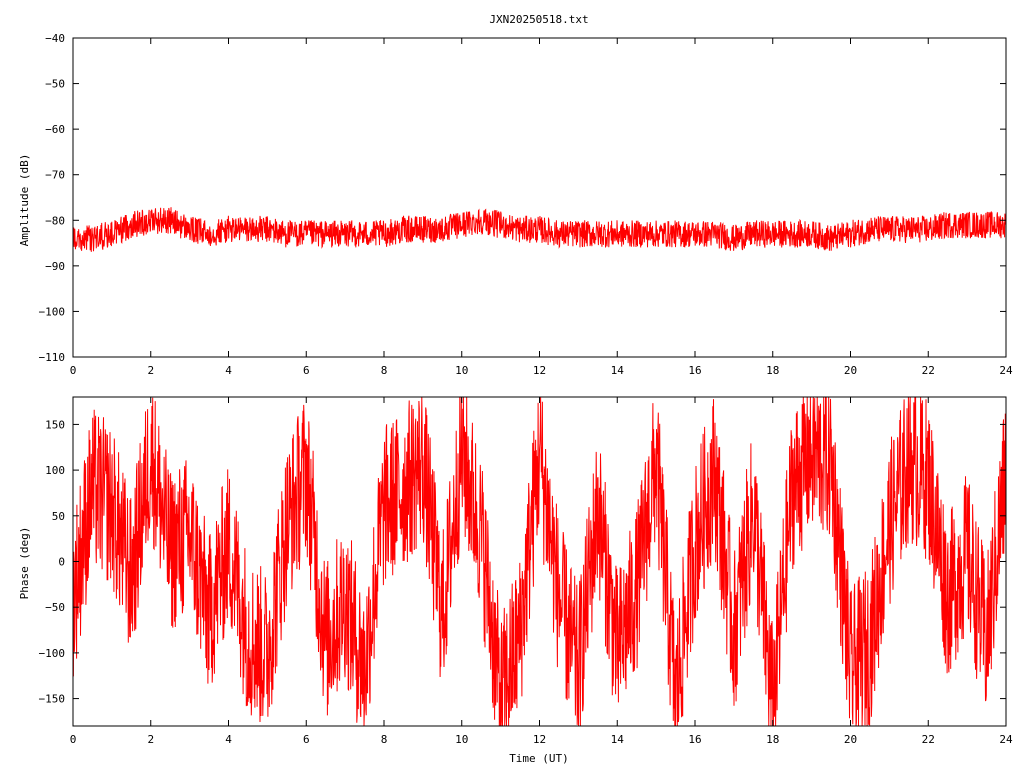  Describe the element at coordinates (772, 739) in the screenshot. I see `phase-x-tick-label: 18` at that location.